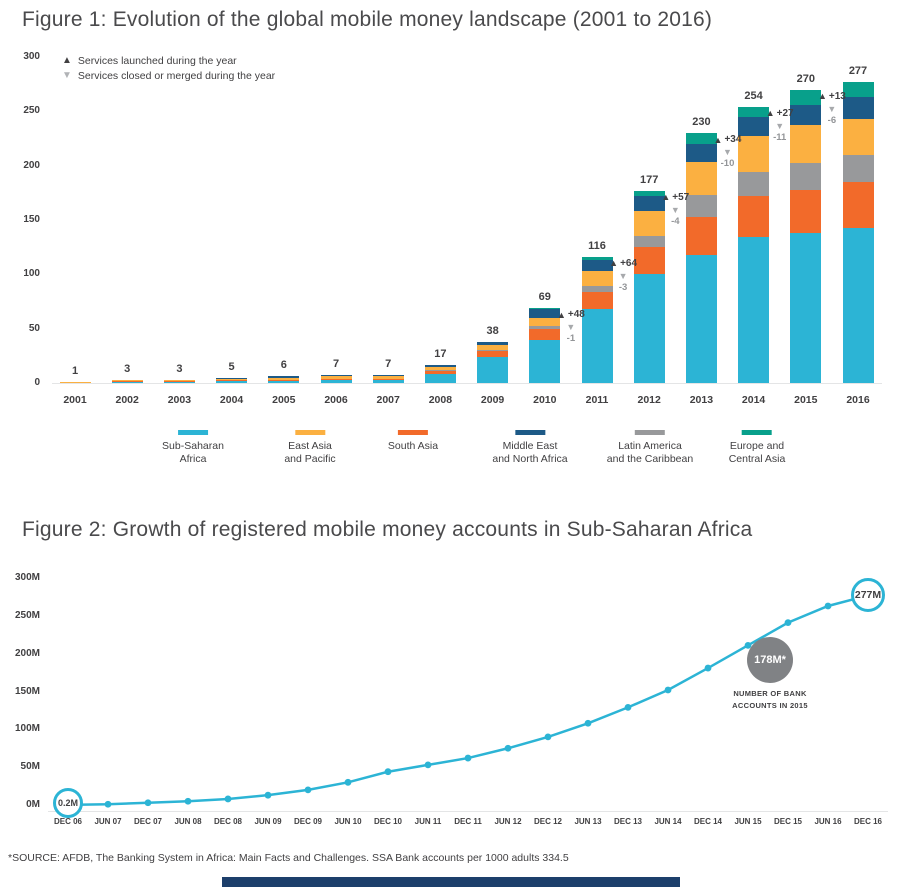 The height and width of the screenshot is (887, 899). Describe the element at coordinates (787, 821) in the screenshot. I see `x-axis-tick-label: DEC 15` at that location.